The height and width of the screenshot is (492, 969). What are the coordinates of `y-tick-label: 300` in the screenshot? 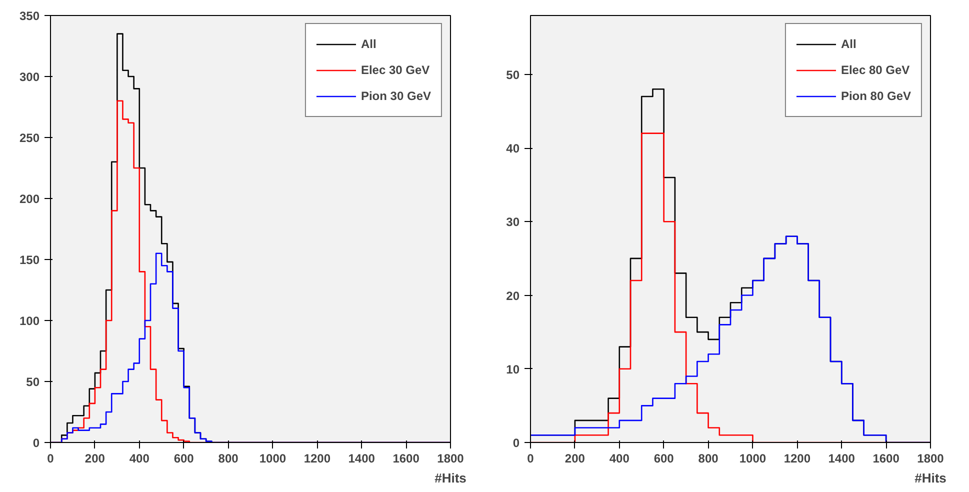 It's located at (29, 77).